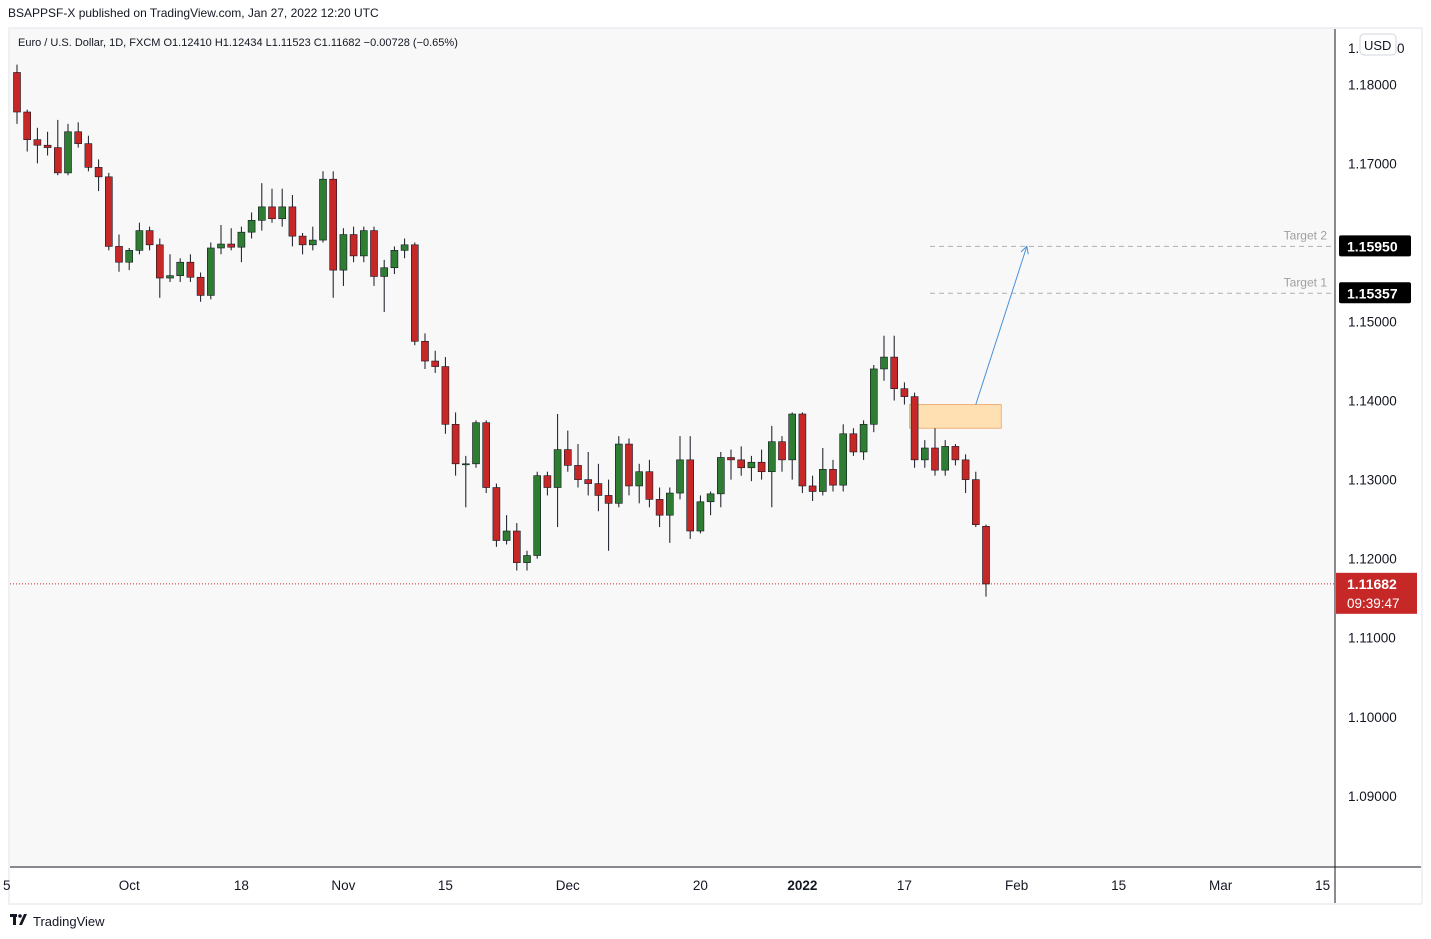 This screenshot has height=939, width=1431. I want to click on footer-branding: TradingView, so click(57, 921).